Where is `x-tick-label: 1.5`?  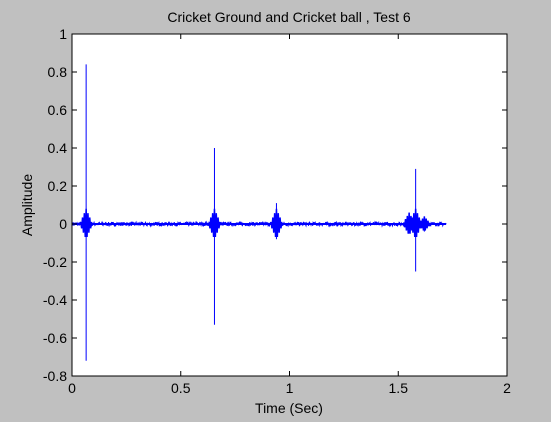
x-tick-label: 1.5 is located at coordinates (399, 388).